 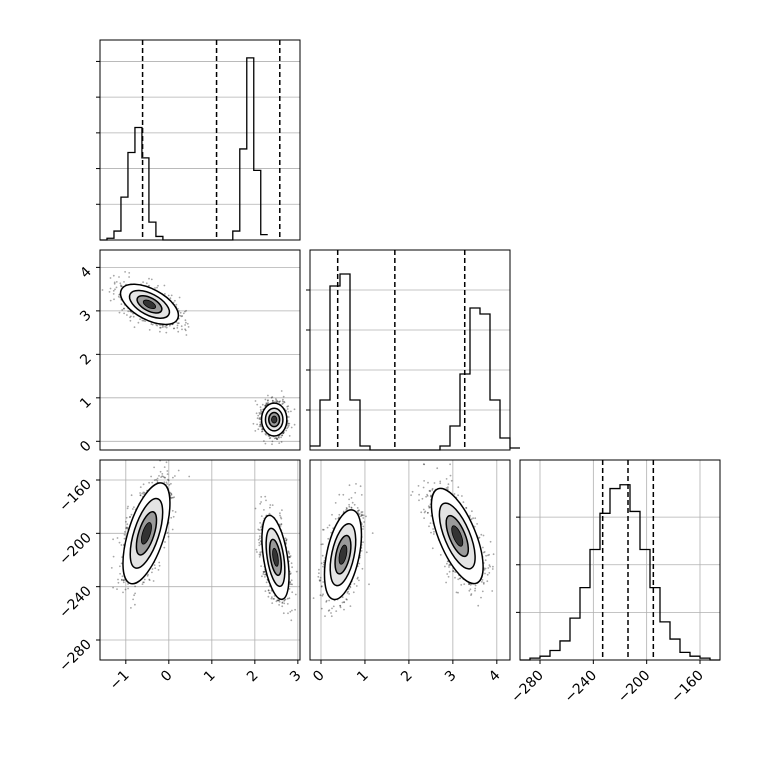 I want to click on p0-frame, so click(x=200, y=140).